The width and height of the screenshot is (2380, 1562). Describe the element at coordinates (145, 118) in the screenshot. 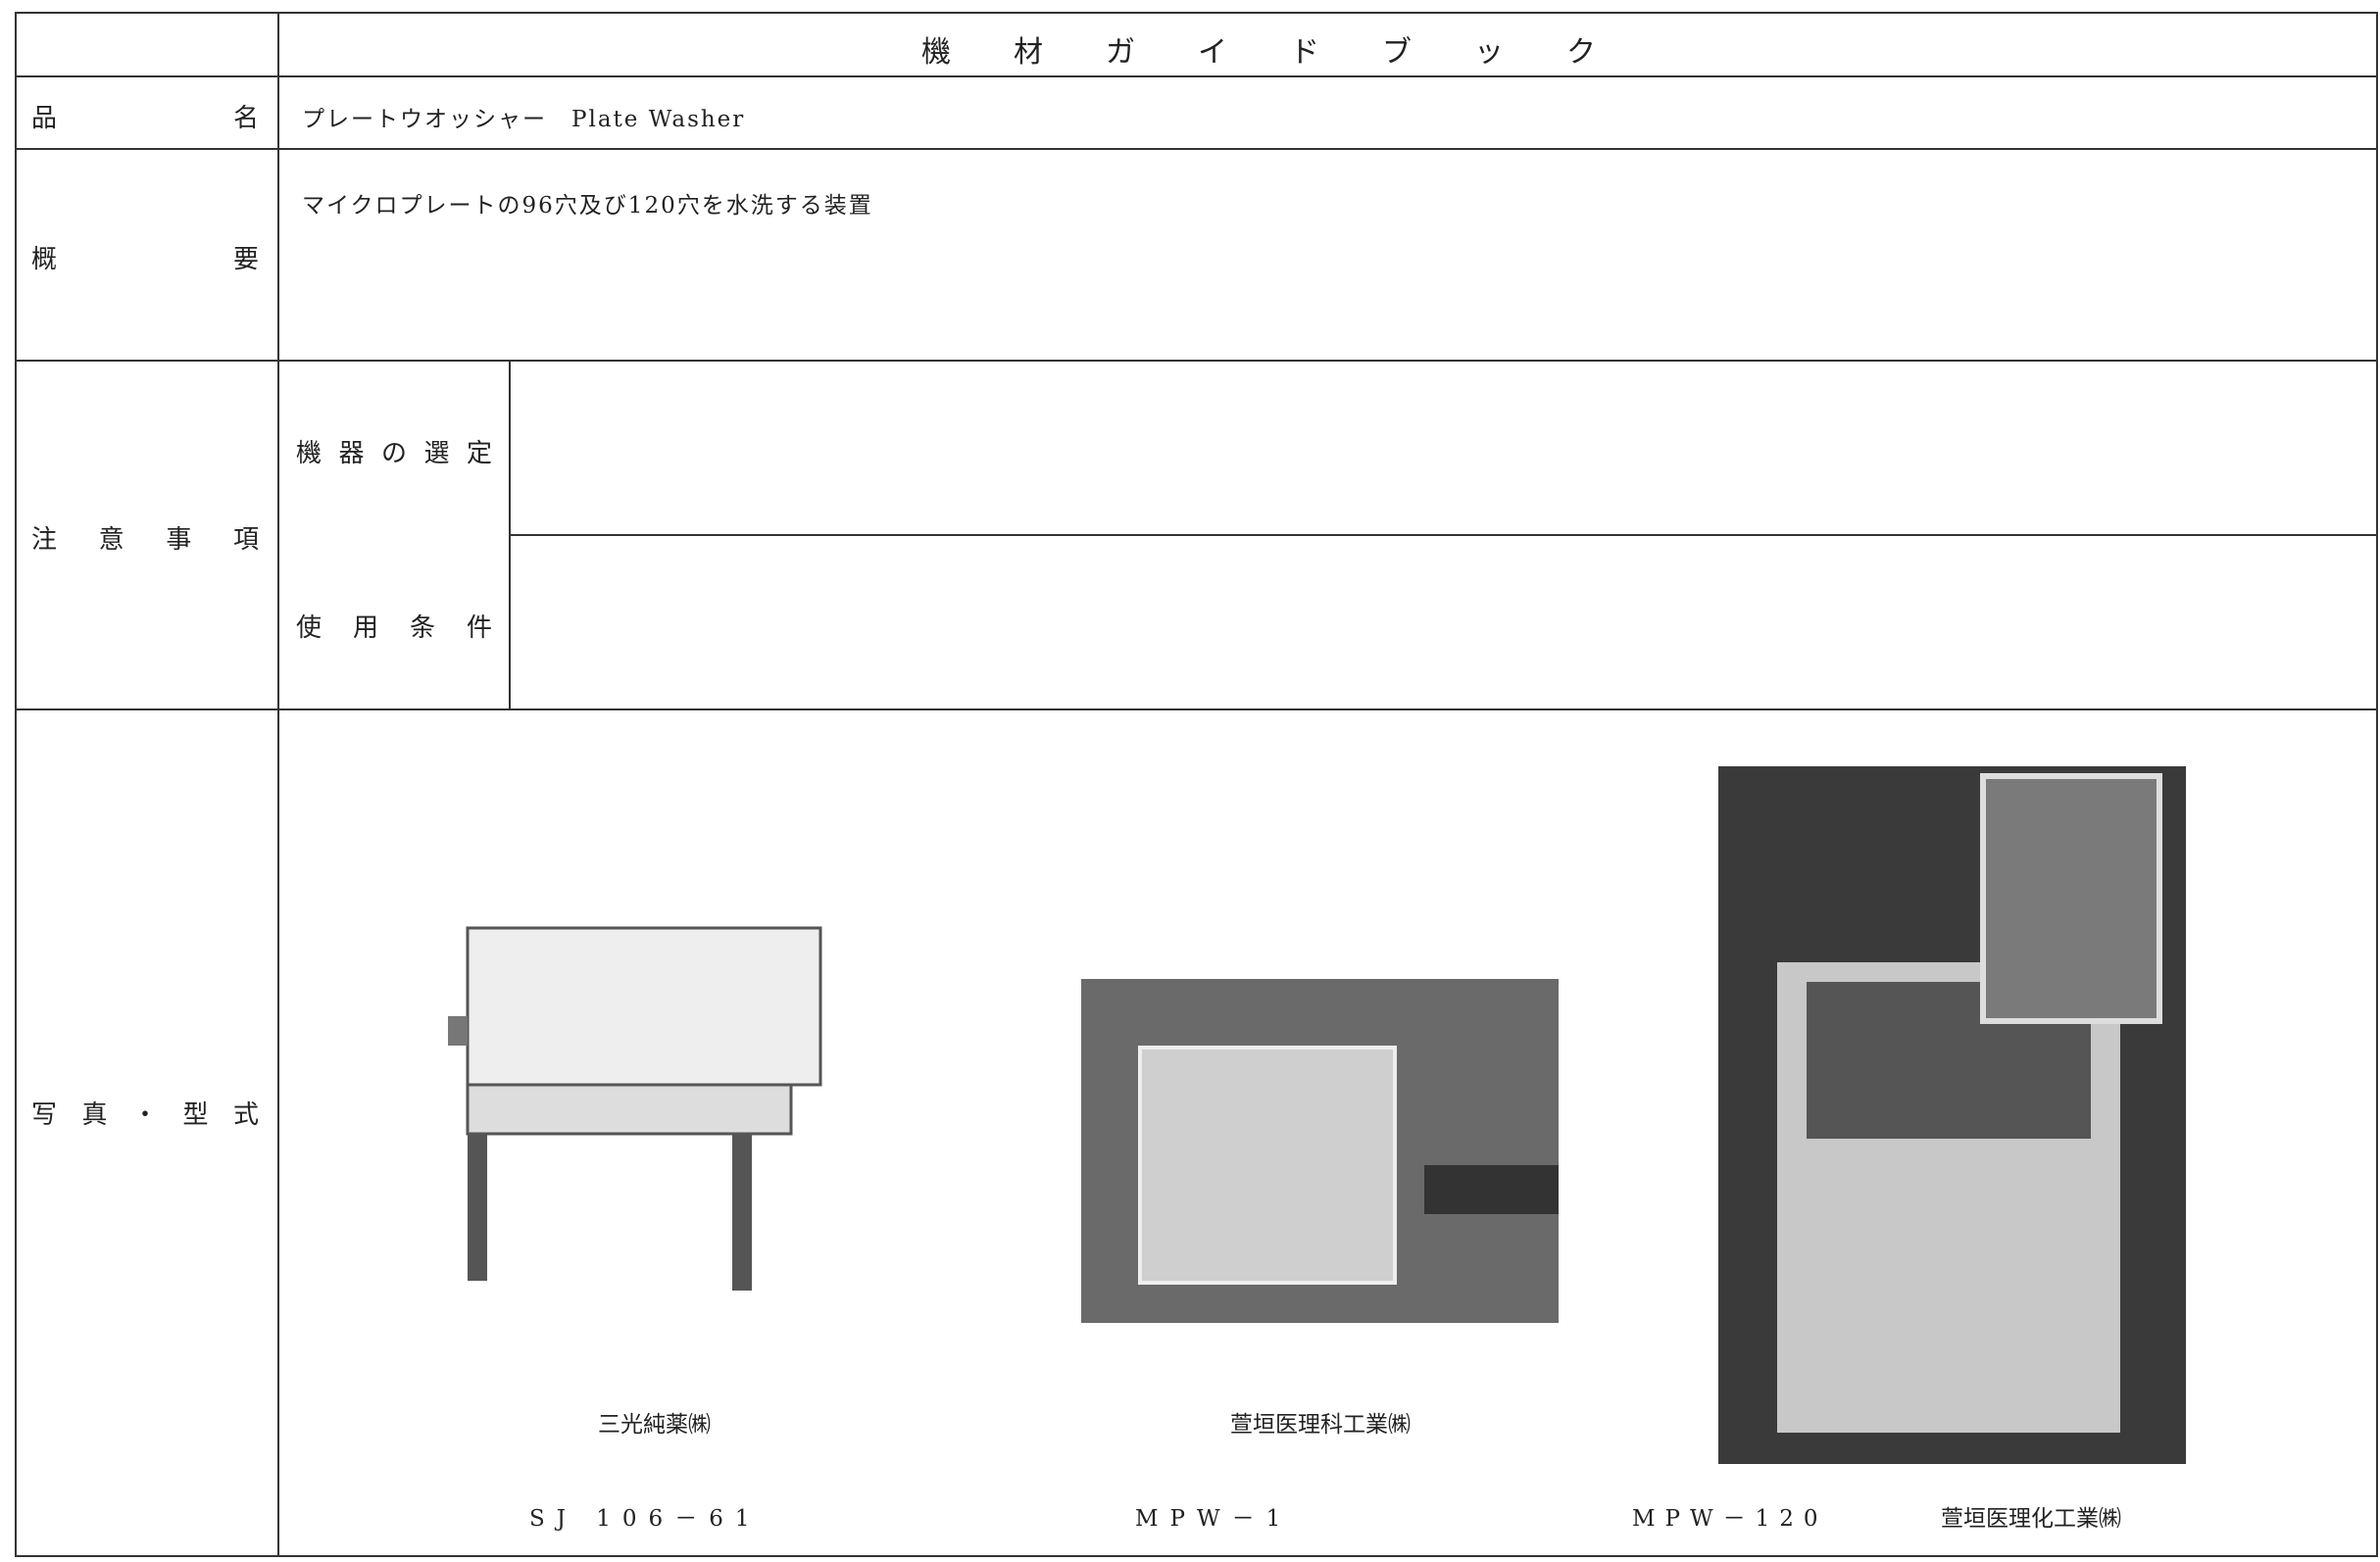

I see `label: 品名` at that location.